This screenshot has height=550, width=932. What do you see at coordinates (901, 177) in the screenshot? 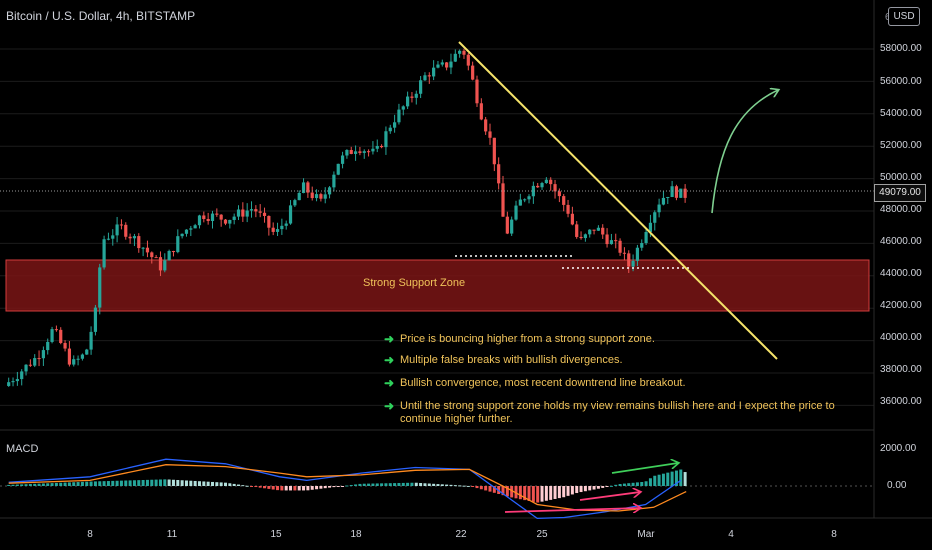
I see `y-axis-label: 50000.00` at bounding box center [901, 177].